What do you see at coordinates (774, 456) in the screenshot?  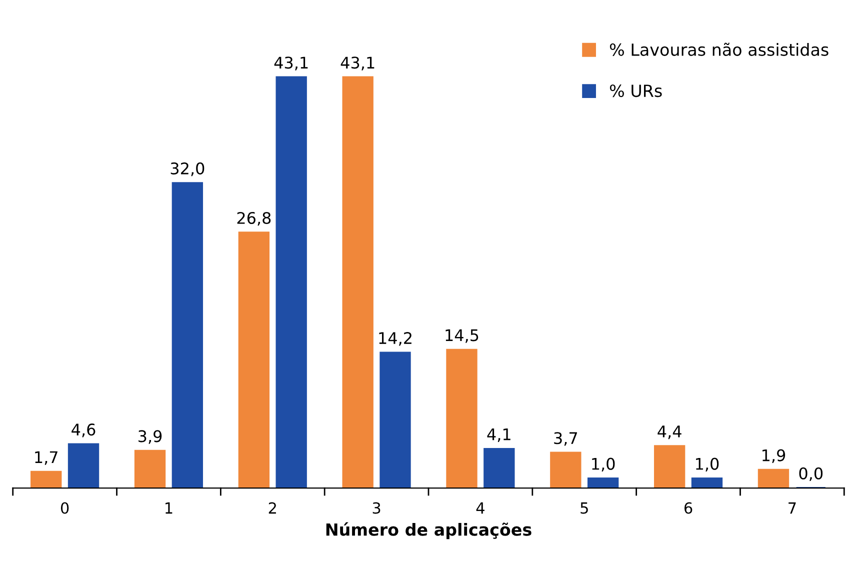 I see `data-label: 1,9` at bounding box center [774, 456].